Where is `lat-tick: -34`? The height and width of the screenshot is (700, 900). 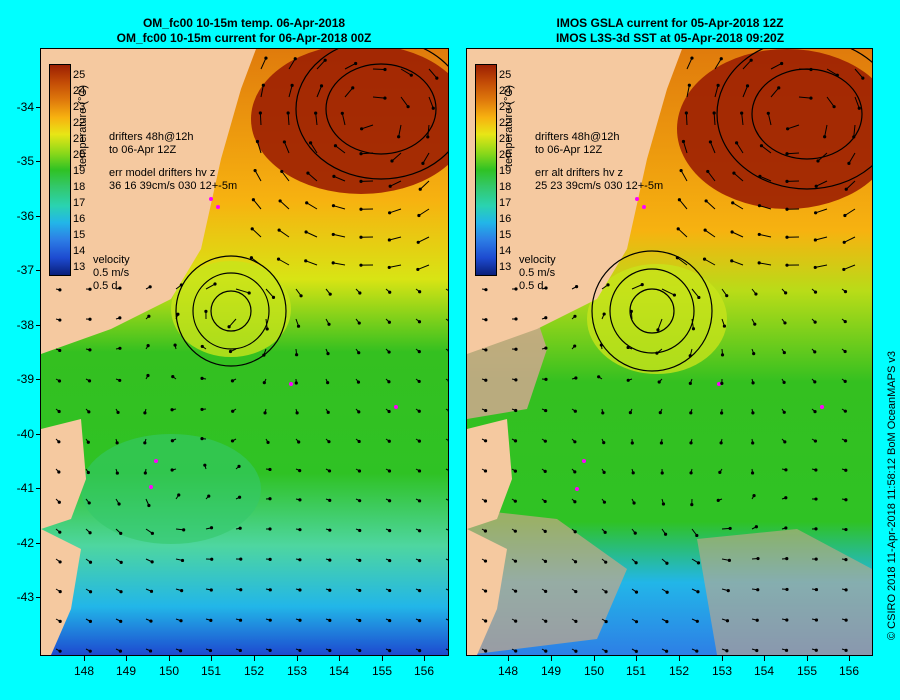 lat-tick: -34 is located at coordinates (28, 107).